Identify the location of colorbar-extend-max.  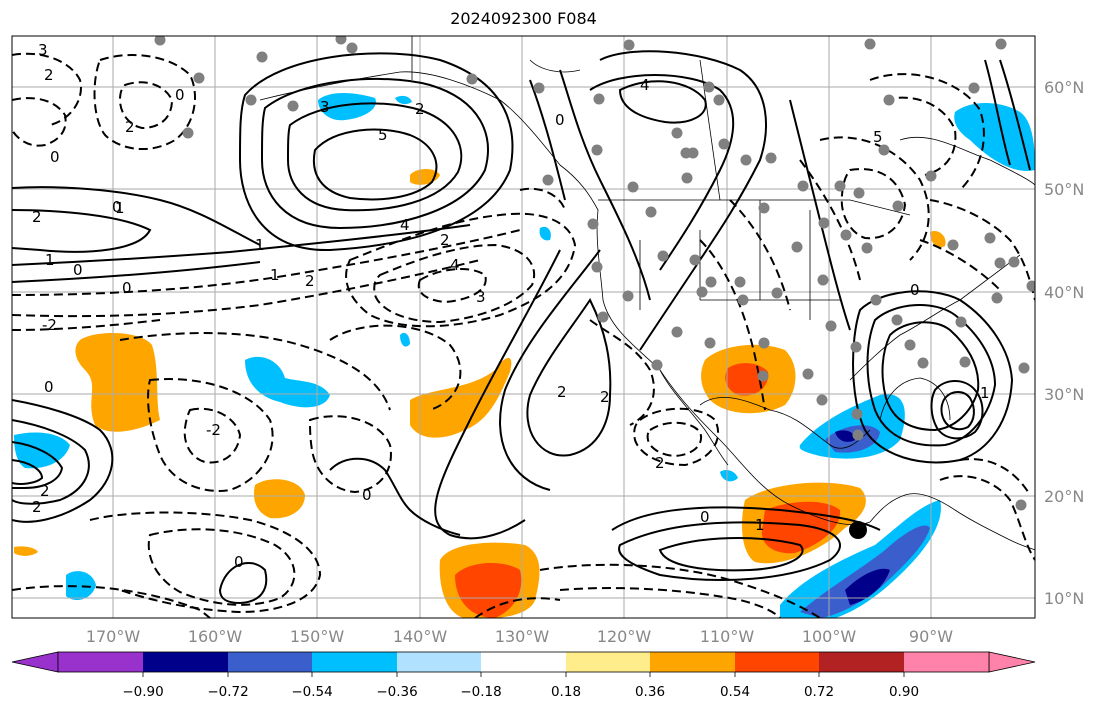
(1012, 662).